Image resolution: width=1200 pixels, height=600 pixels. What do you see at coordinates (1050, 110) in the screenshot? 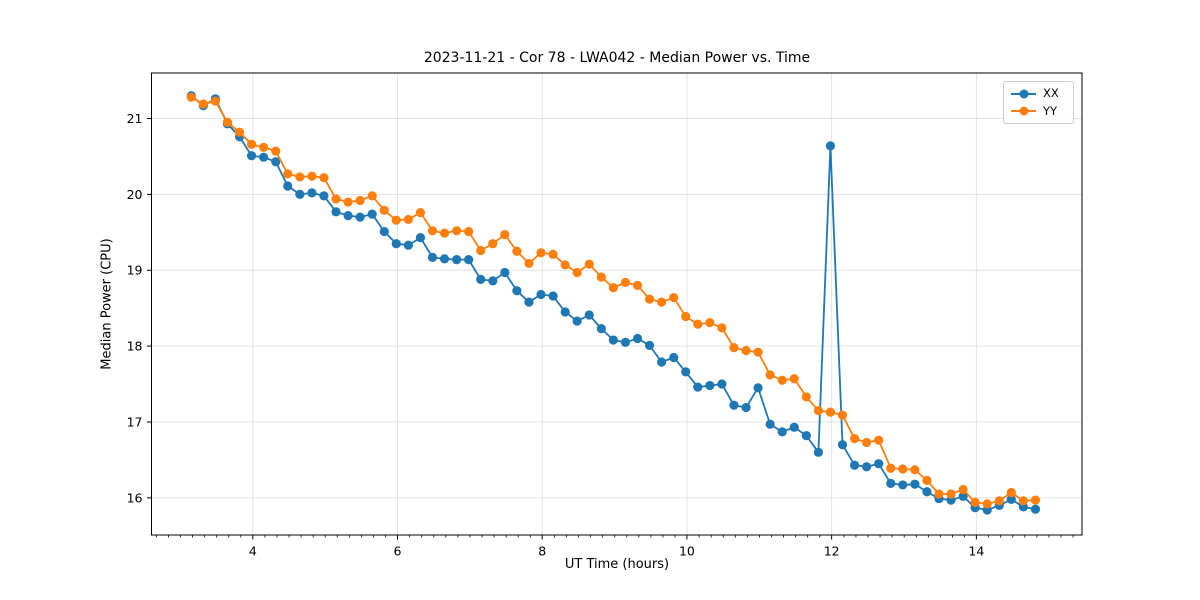
I see `legend-label-yy: YY` at bounding box center [1050, 110].